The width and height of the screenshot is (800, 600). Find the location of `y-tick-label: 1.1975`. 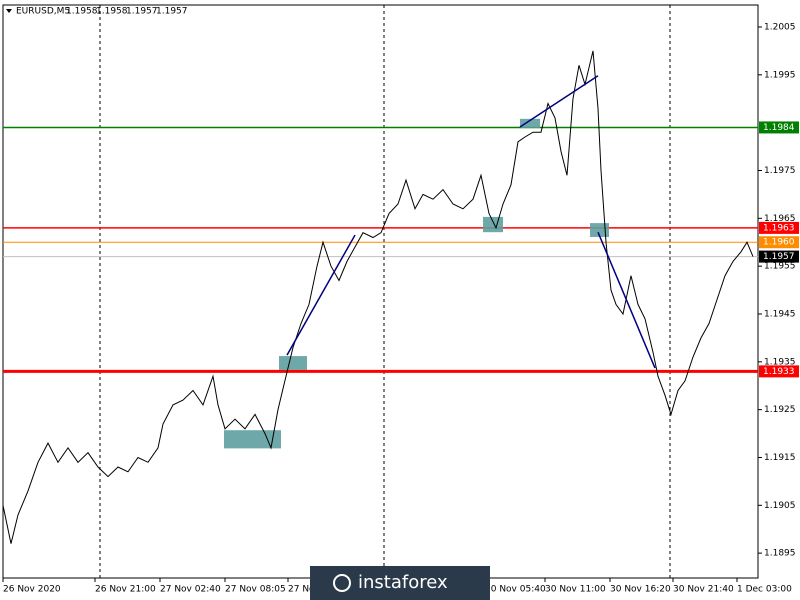

y-tick-label: 1.1975 is located at coordinates (780, 171).